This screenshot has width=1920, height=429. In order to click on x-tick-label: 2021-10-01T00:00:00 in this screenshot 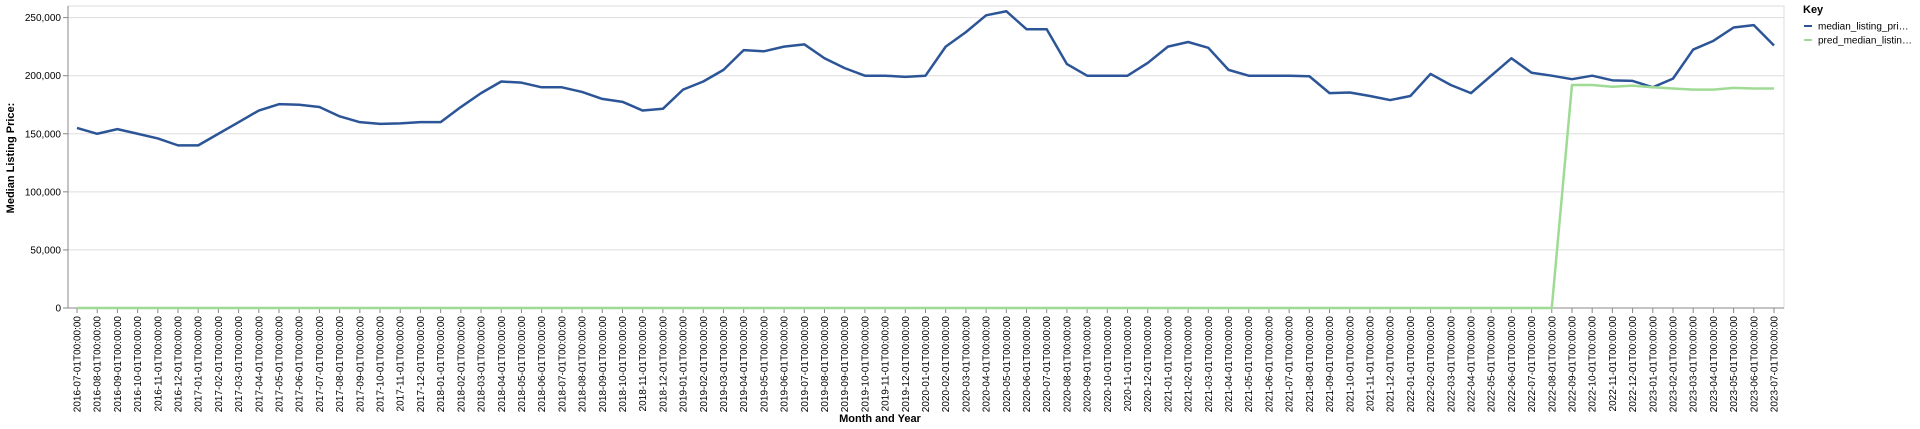, I will do `click(1350, 364)`.